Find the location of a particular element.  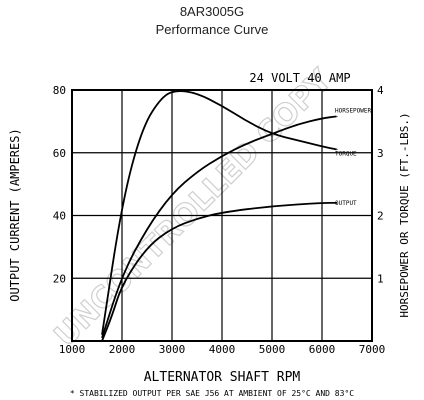

y-left-axis-label: OUTPUT CURRENT (AMPERES) is located at coordinates (15, 214).